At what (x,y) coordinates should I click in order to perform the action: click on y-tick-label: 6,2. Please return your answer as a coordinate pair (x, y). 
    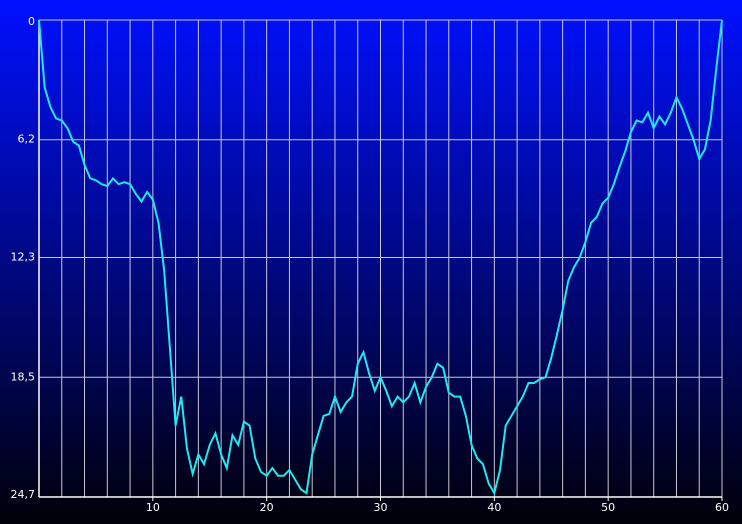
    Looking at the image, I should click on (27, 139).